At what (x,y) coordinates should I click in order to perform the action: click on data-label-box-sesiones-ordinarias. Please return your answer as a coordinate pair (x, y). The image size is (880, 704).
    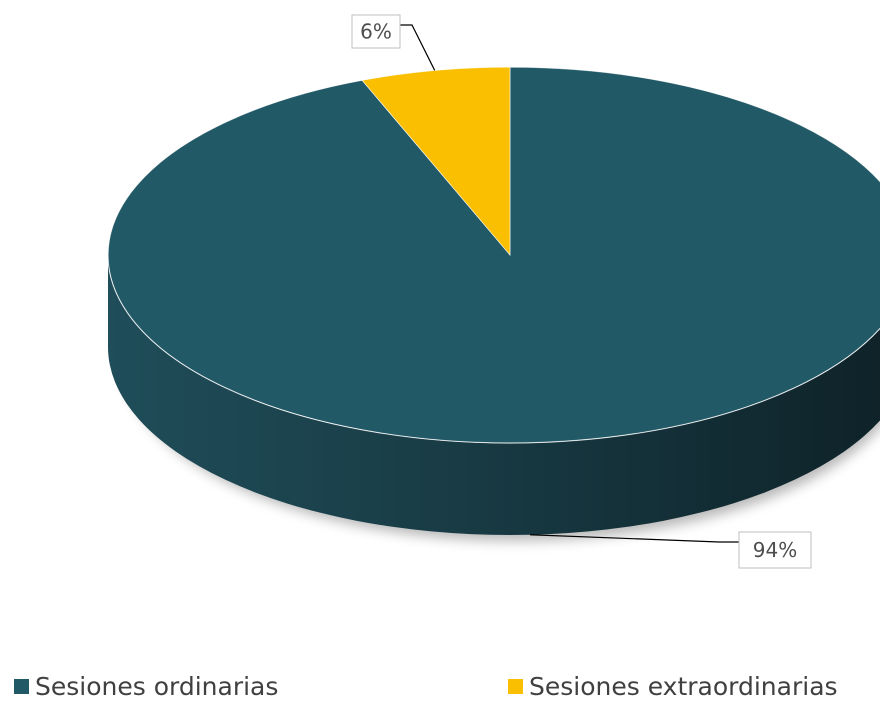
    Looking at the image, I should click on (775, 550).